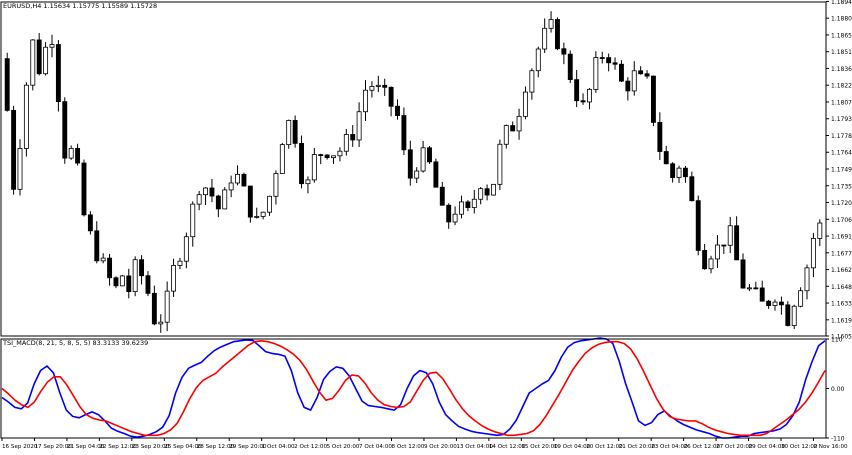 The width and height of the screenshot is (852, 455). What do you see at coordinates (216, 447) in the screenshot?
I see `time-tick-label: 28 Sep 12:00` at bounding box center [216, 447].